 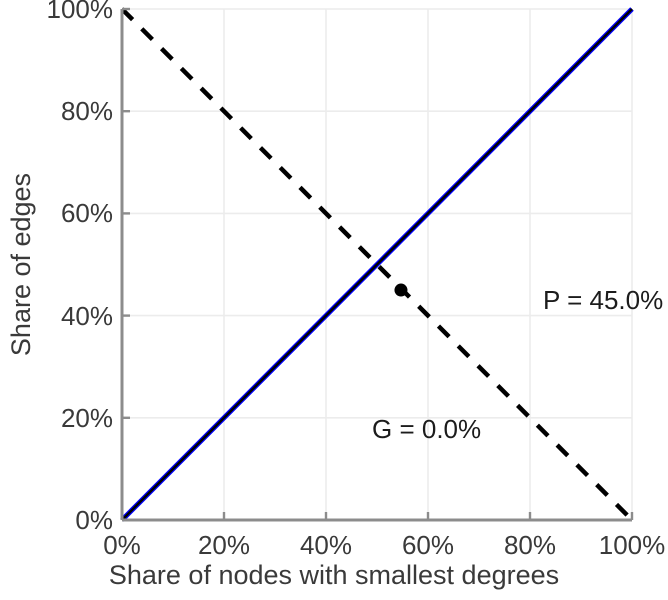 What do you see at coordinates (428, 545) in the screenshot?
I see `x-tick-label: 60%` at bounding box center [428, 545].